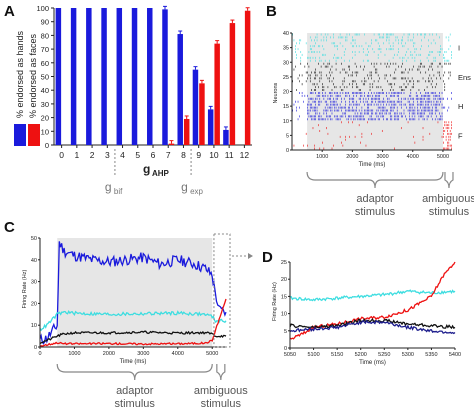 The height and width of the screenshot is (419, 474). I want to click on group-label-I: I, so click(459, 48).